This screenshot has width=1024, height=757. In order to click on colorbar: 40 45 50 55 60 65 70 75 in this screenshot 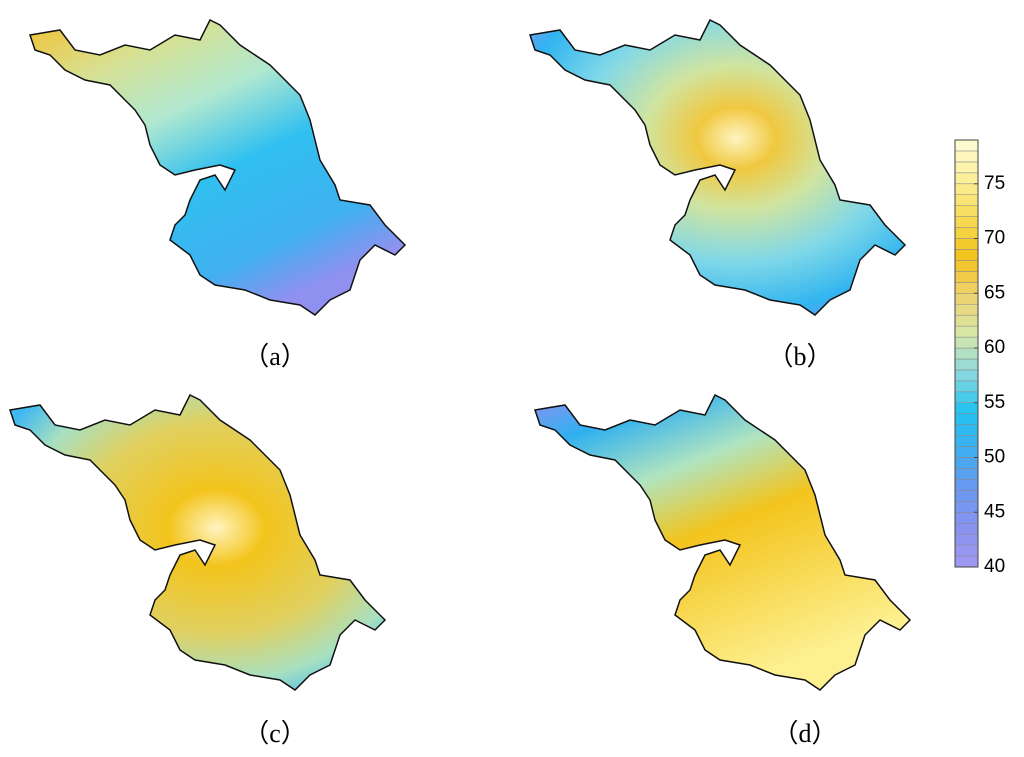, I will do `click(979, 358)`.